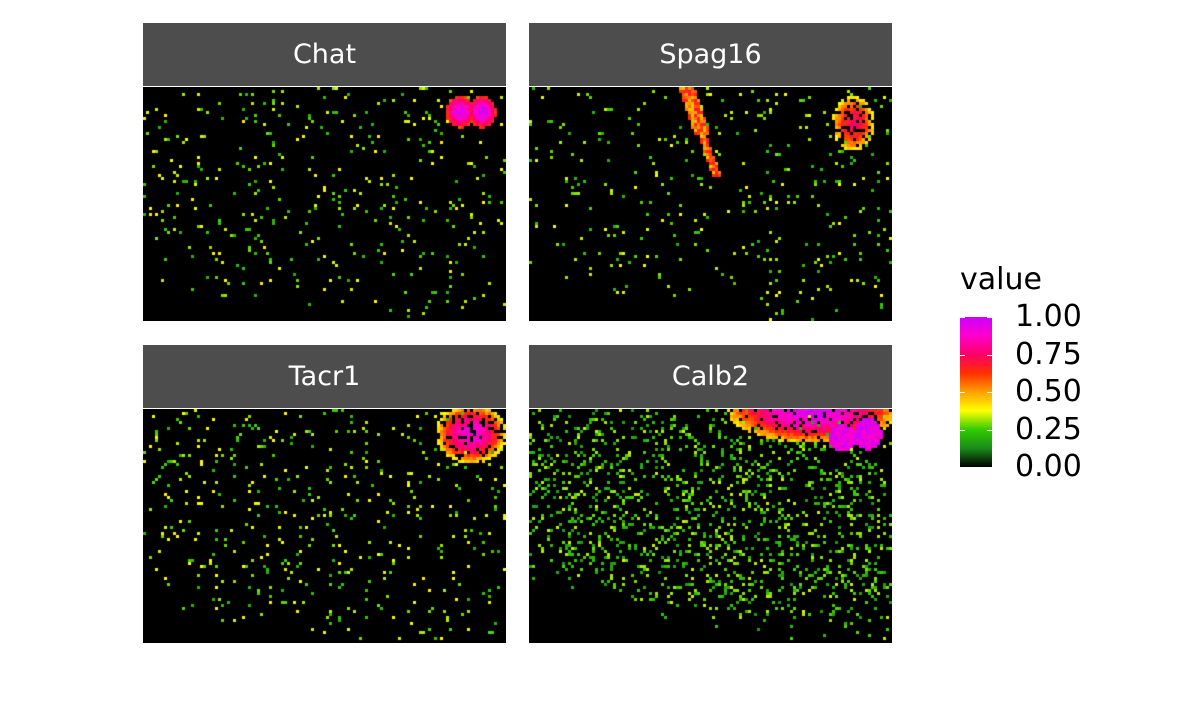 The height and width of the screenshot is (720, 1200). I want to click on facet-strip-tacr1: Tacr1, so click(324, 376).